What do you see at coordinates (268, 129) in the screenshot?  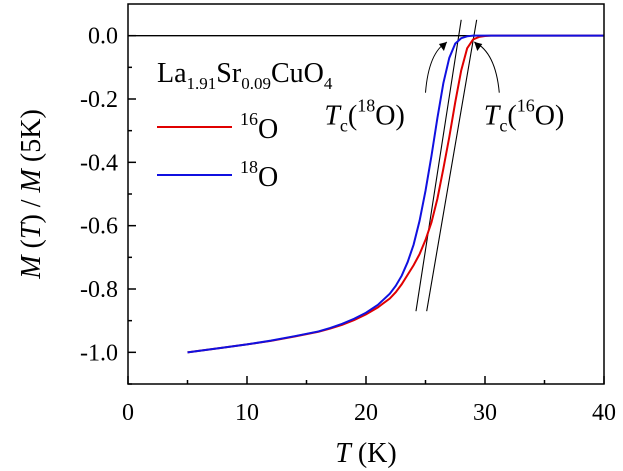 I see `legend-symbol-16O: O` at bounding box center [268, 129].